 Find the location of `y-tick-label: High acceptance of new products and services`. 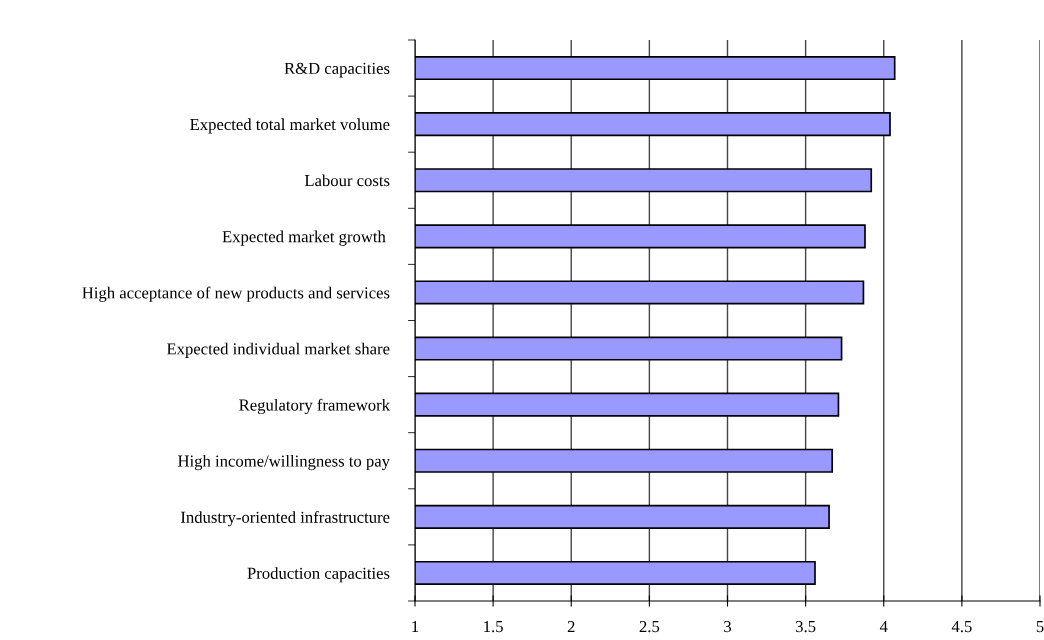

y-tick-label: High acceptance of new products and services is located at coordinates (236, 294).